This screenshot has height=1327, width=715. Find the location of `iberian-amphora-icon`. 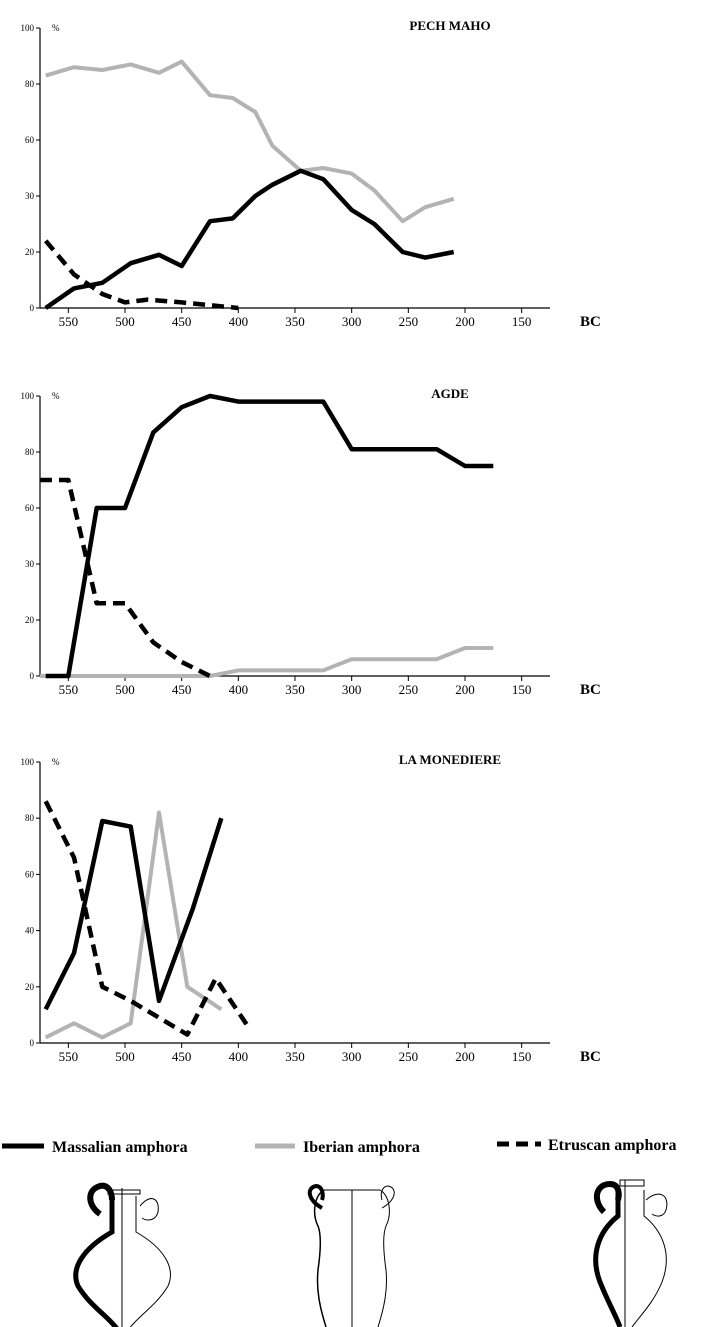

iberian-amphora-icon is located at coordinates (351, 1255).